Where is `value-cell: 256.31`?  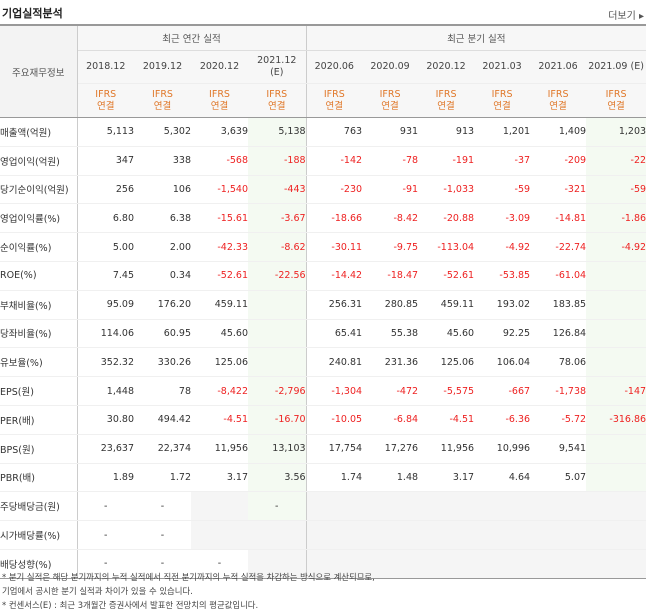
value-cell: 256.31 is located at coordinates (334, 305).